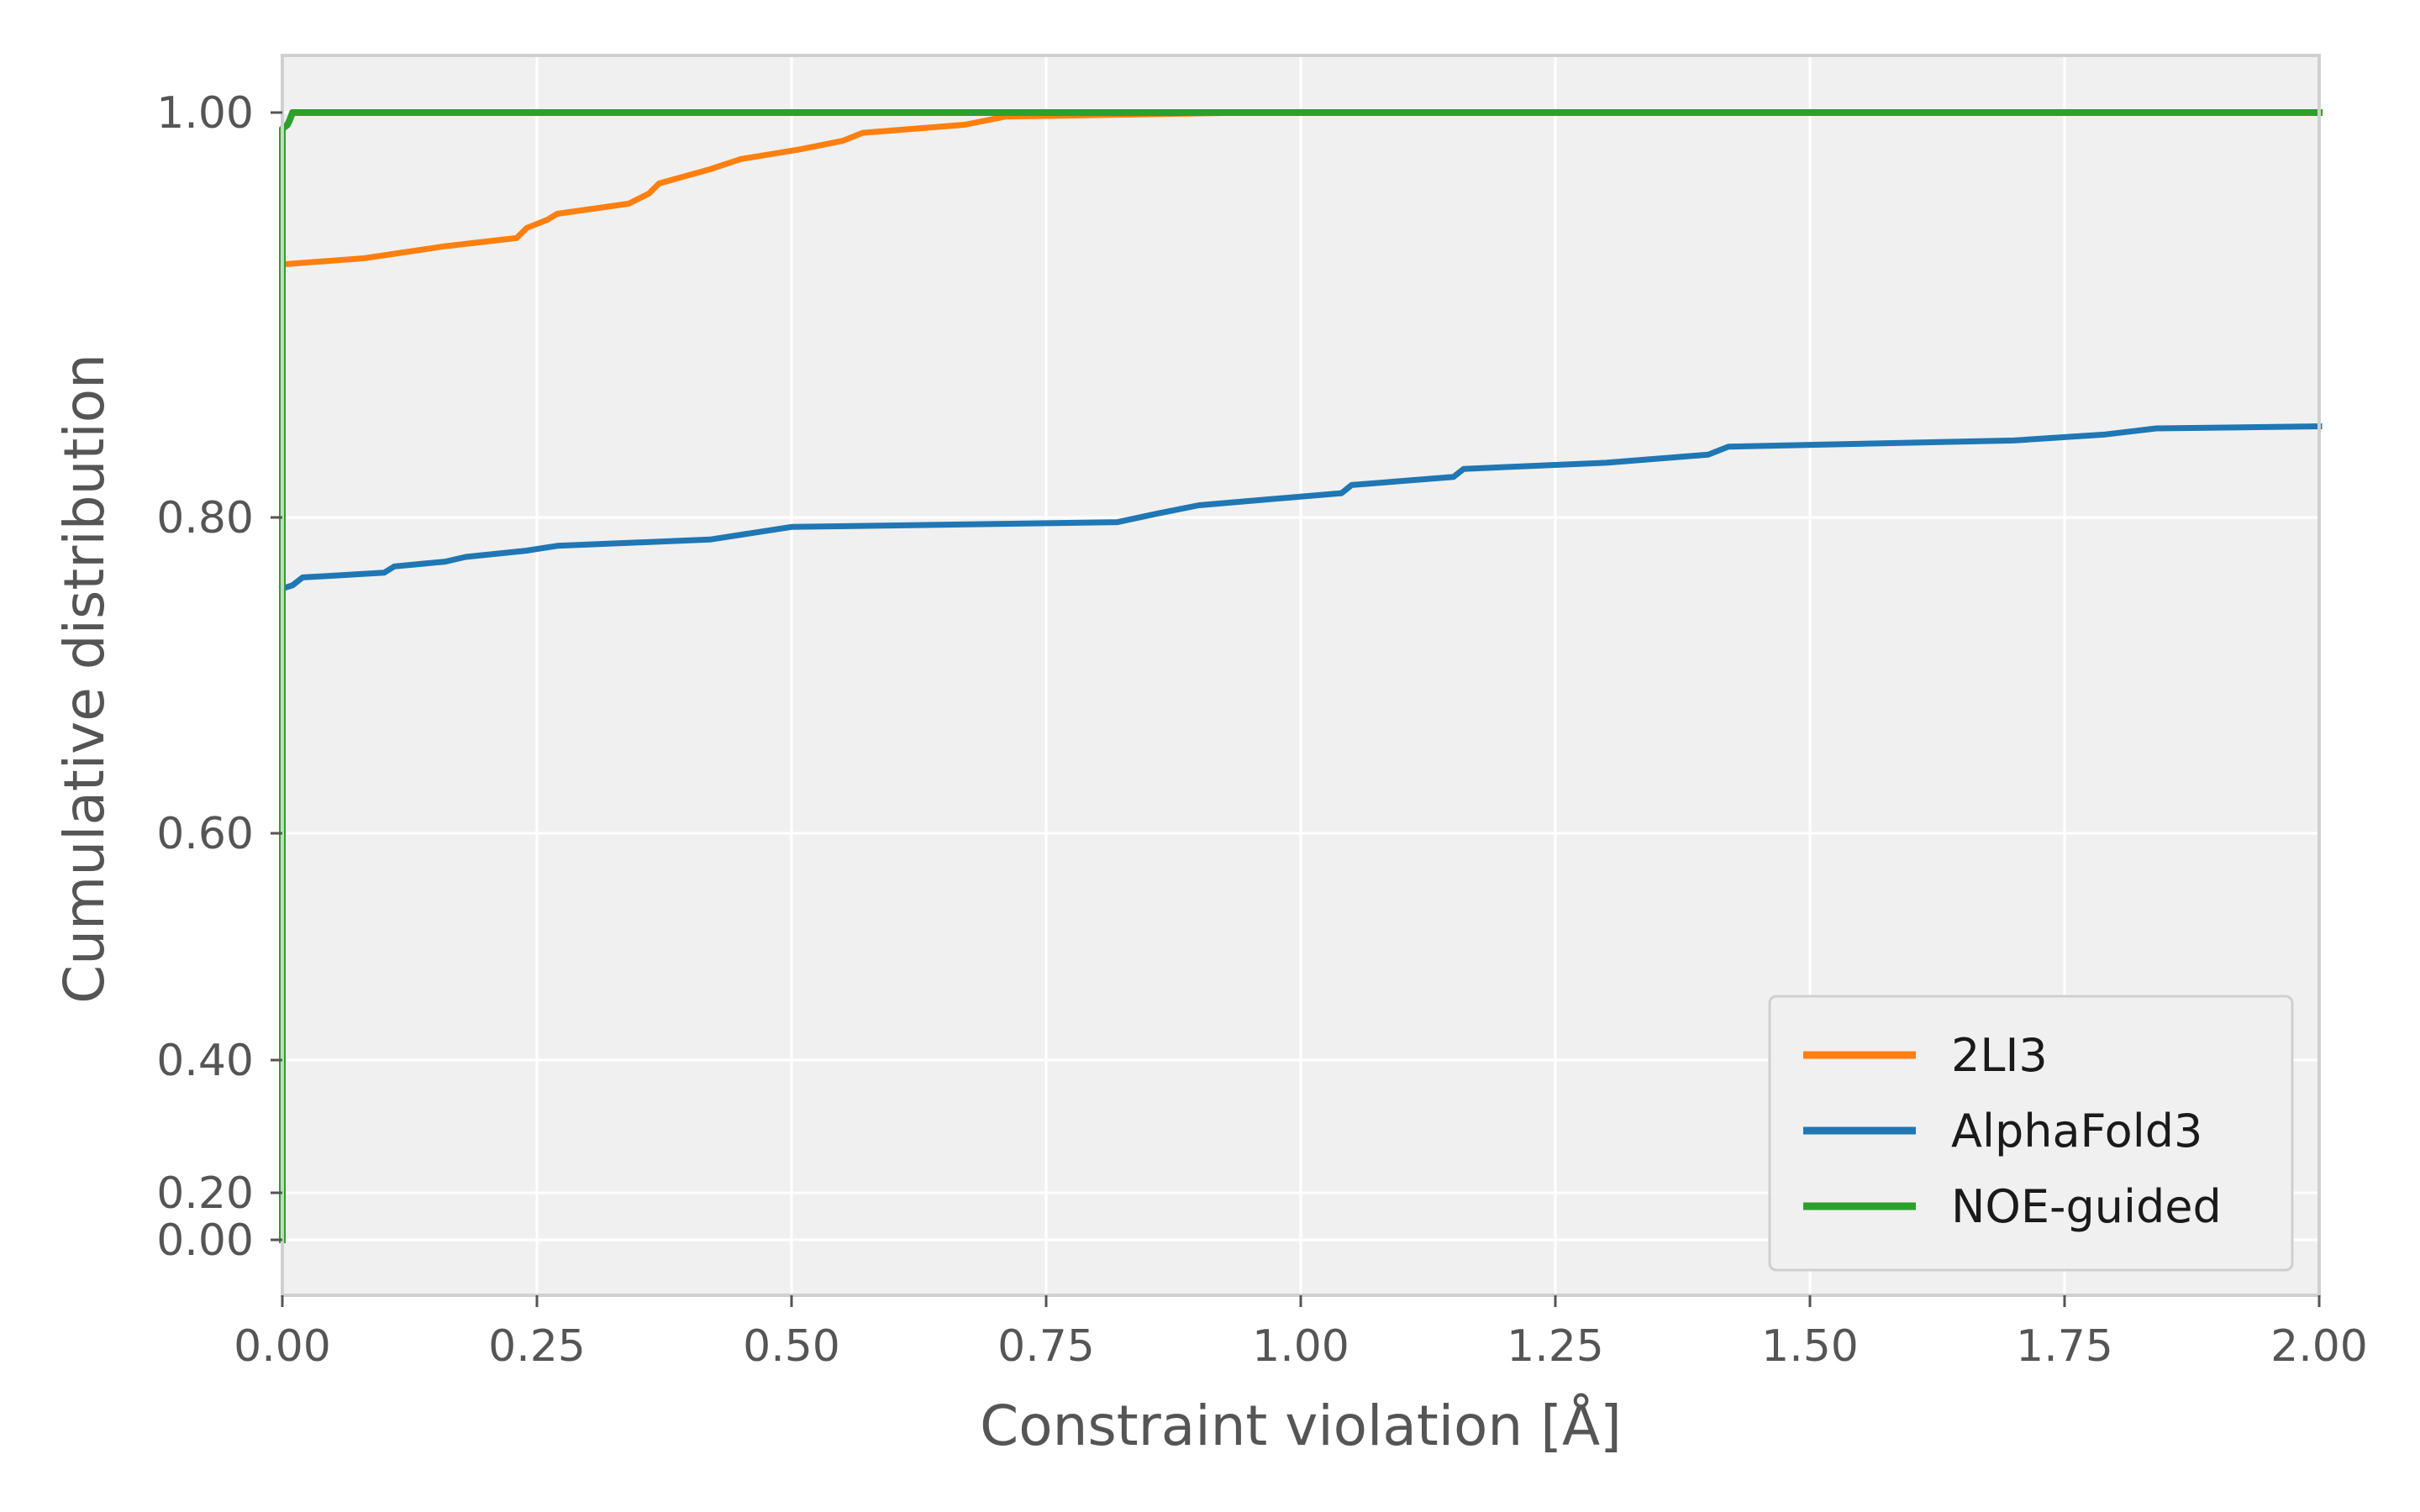 The width and height of the screenshot is (2420, 1512). What do you see at coordinates (84, 679) in the screenshot?
I see `y-axis-label: Cumulative distribution` at bounding box center [84, 679].